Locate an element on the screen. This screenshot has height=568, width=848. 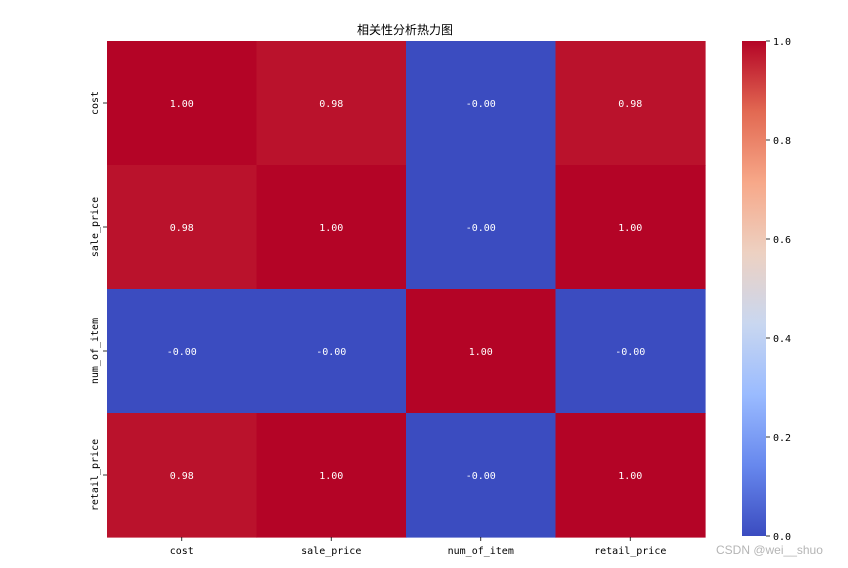
heatmap-cell-cost-sale_price is located at coordinates (331, 103).